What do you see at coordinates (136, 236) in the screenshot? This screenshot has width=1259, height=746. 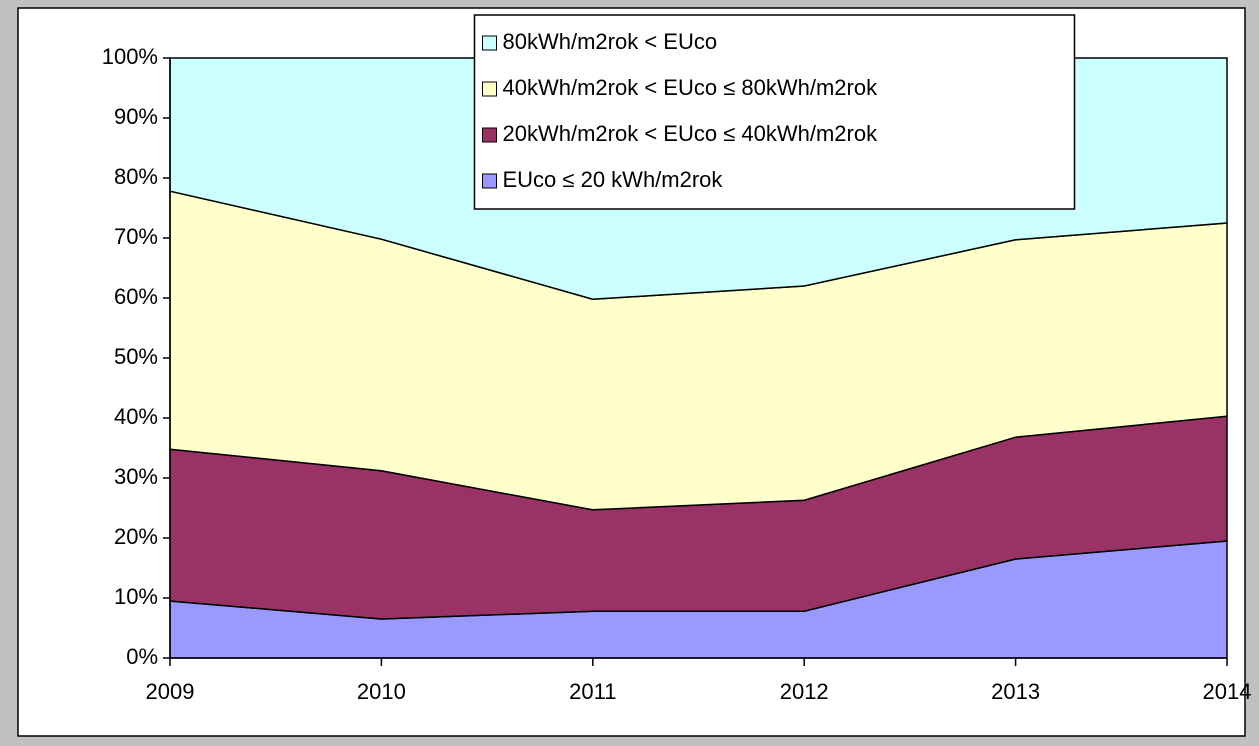 I see `y-tick-label: 70%` at bounding box center [136, 236].